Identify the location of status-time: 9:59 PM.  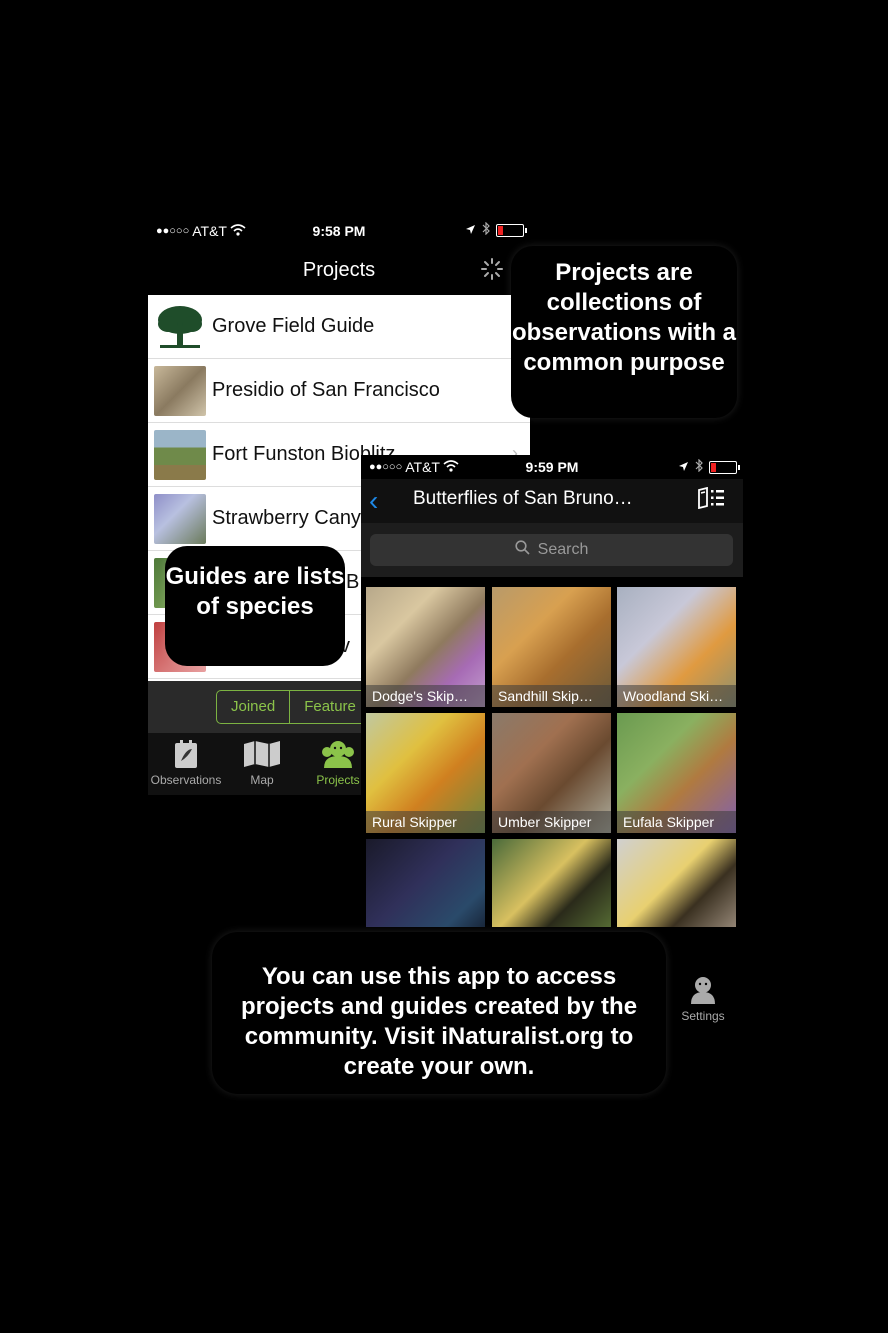
(552, 467).